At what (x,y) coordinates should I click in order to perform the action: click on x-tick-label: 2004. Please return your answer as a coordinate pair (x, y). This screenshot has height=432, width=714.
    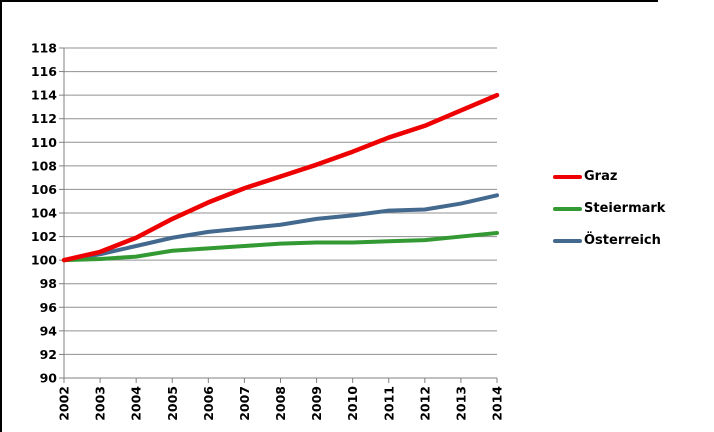
    Looking at the image, I should click on (136, 403).